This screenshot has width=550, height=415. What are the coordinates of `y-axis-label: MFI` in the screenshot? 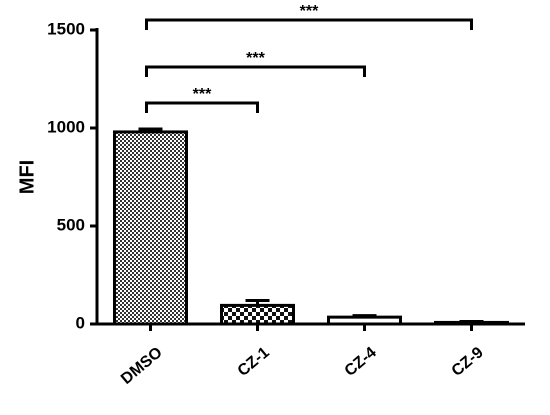 It's located at (27, 177).